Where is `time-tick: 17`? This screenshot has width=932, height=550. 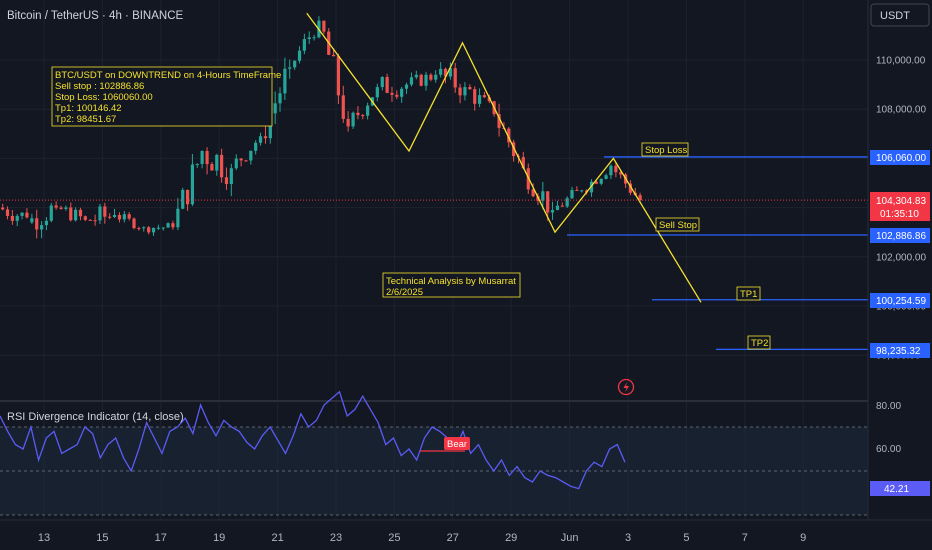 time-tick: 17 is located at coordinates (161, 538).